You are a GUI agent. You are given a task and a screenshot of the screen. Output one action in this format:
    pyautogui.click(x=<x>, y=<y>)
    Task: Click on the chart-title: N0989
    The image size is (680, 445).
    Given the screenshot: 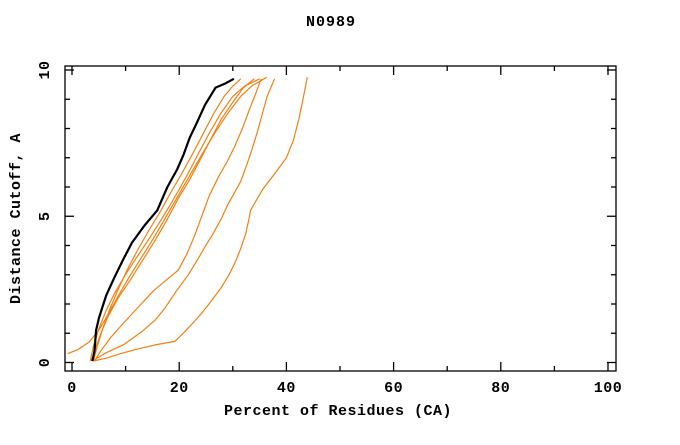 What is the action you would take?
    pyautogui.click(x=331, y=22)
    